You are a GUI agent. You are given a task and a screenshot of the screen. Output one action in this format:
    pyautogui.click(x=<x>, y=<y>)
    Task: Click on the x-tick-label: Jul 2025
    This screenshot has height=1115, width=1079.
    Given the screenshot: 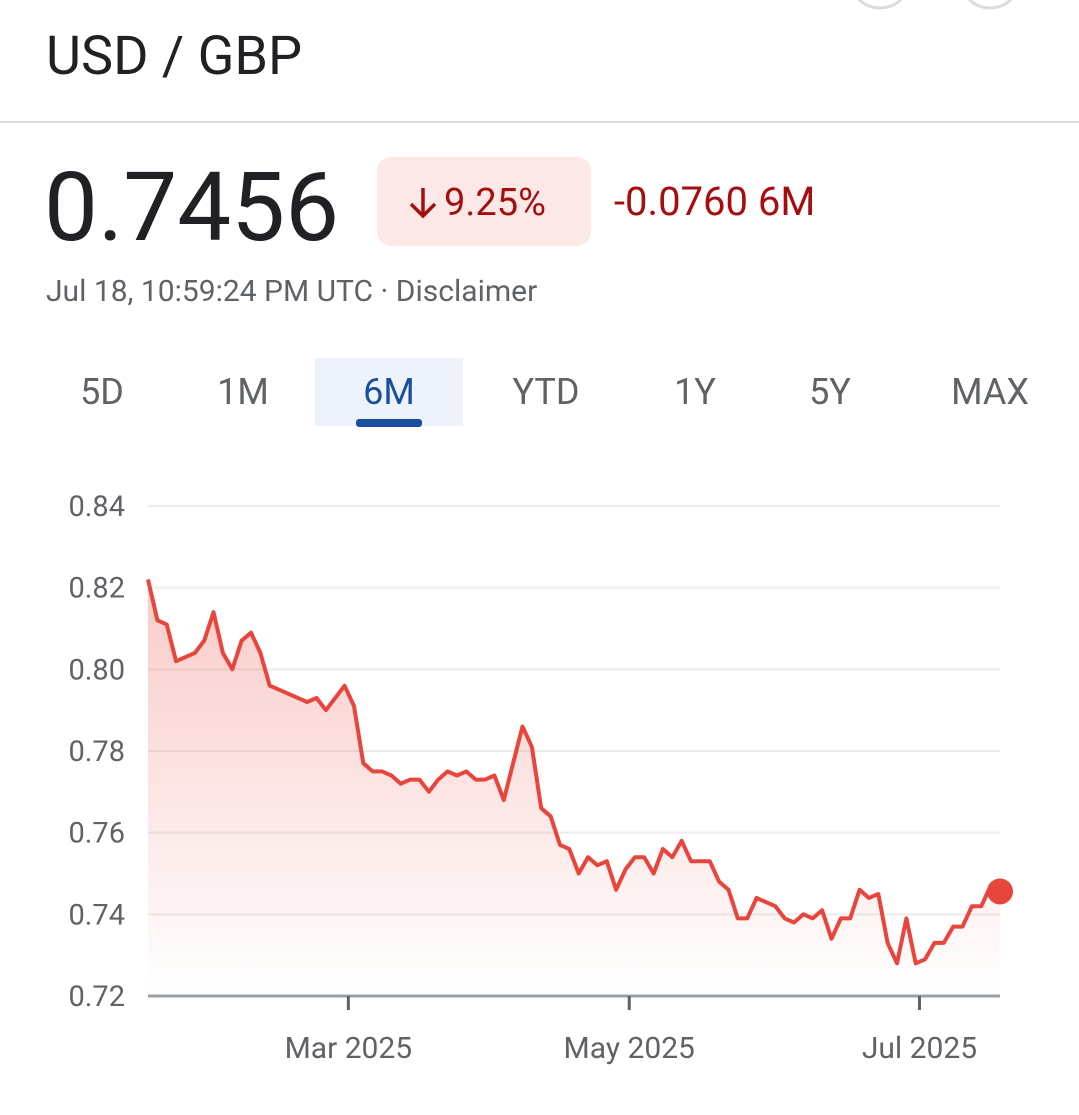 What is the action you would take?
    pyautogui.click(x=919, y=1048)
    